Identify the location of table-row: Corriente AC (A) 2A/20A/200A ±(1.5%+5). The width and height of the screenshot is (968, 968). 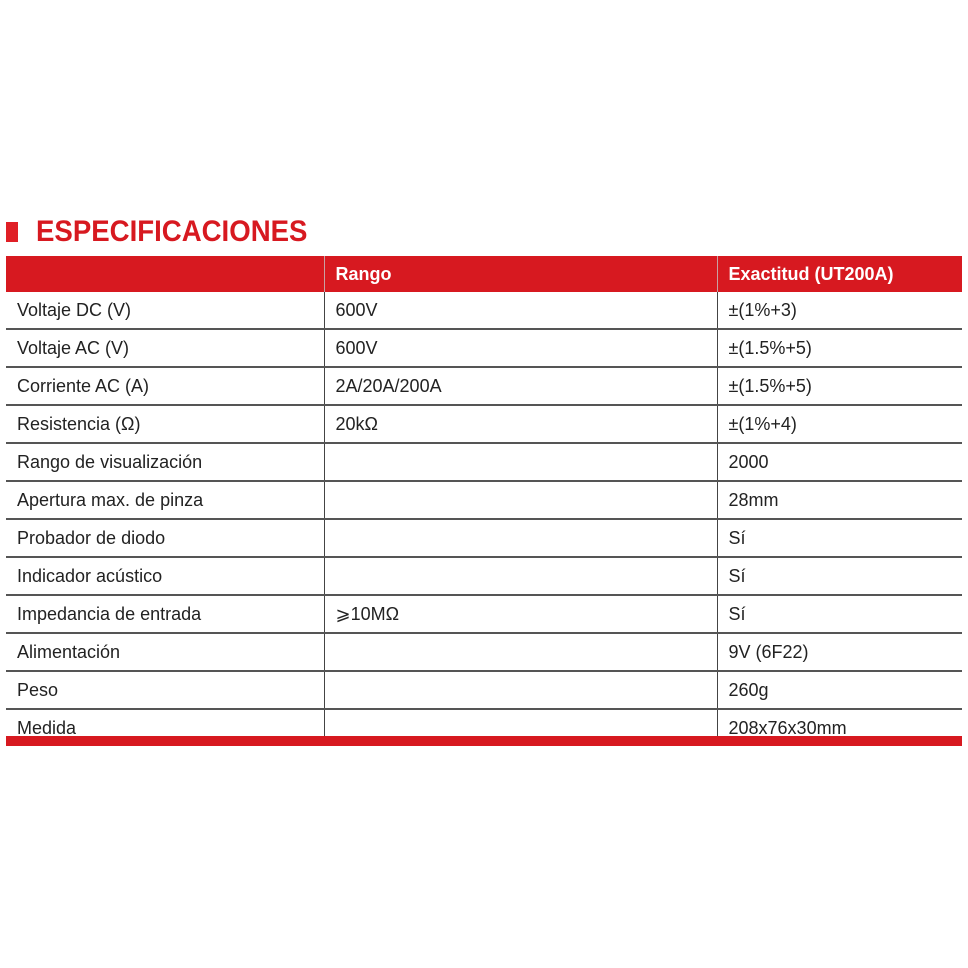
(484, 385).